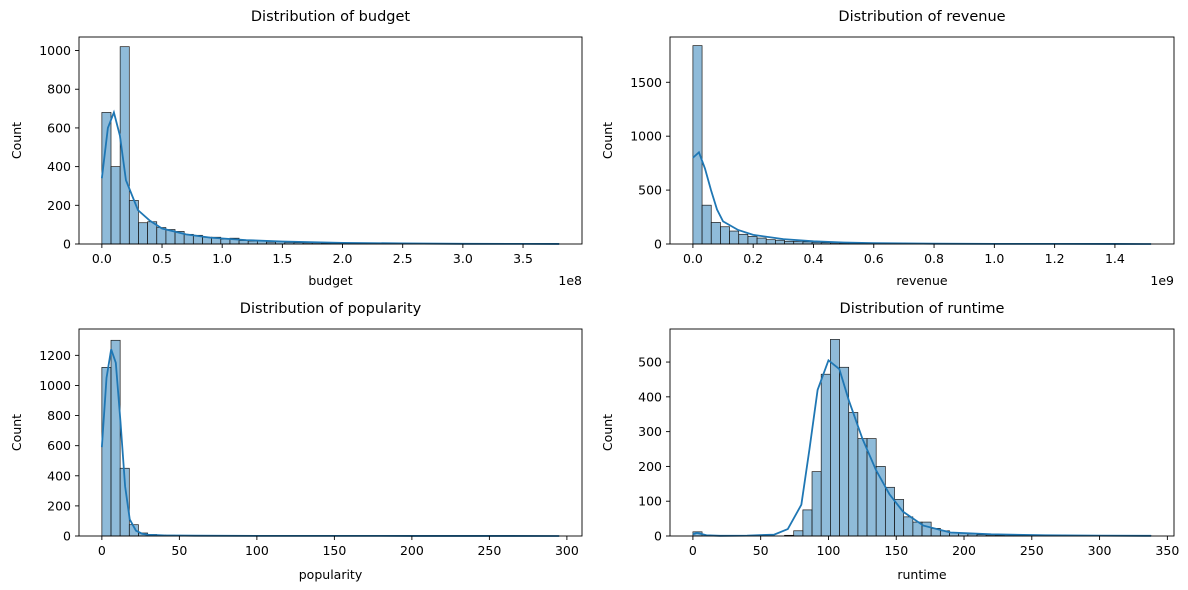  Describe the element at coordinates (523, 258) in the screenshot. I see `x-tick-label: 3.5` at that location.